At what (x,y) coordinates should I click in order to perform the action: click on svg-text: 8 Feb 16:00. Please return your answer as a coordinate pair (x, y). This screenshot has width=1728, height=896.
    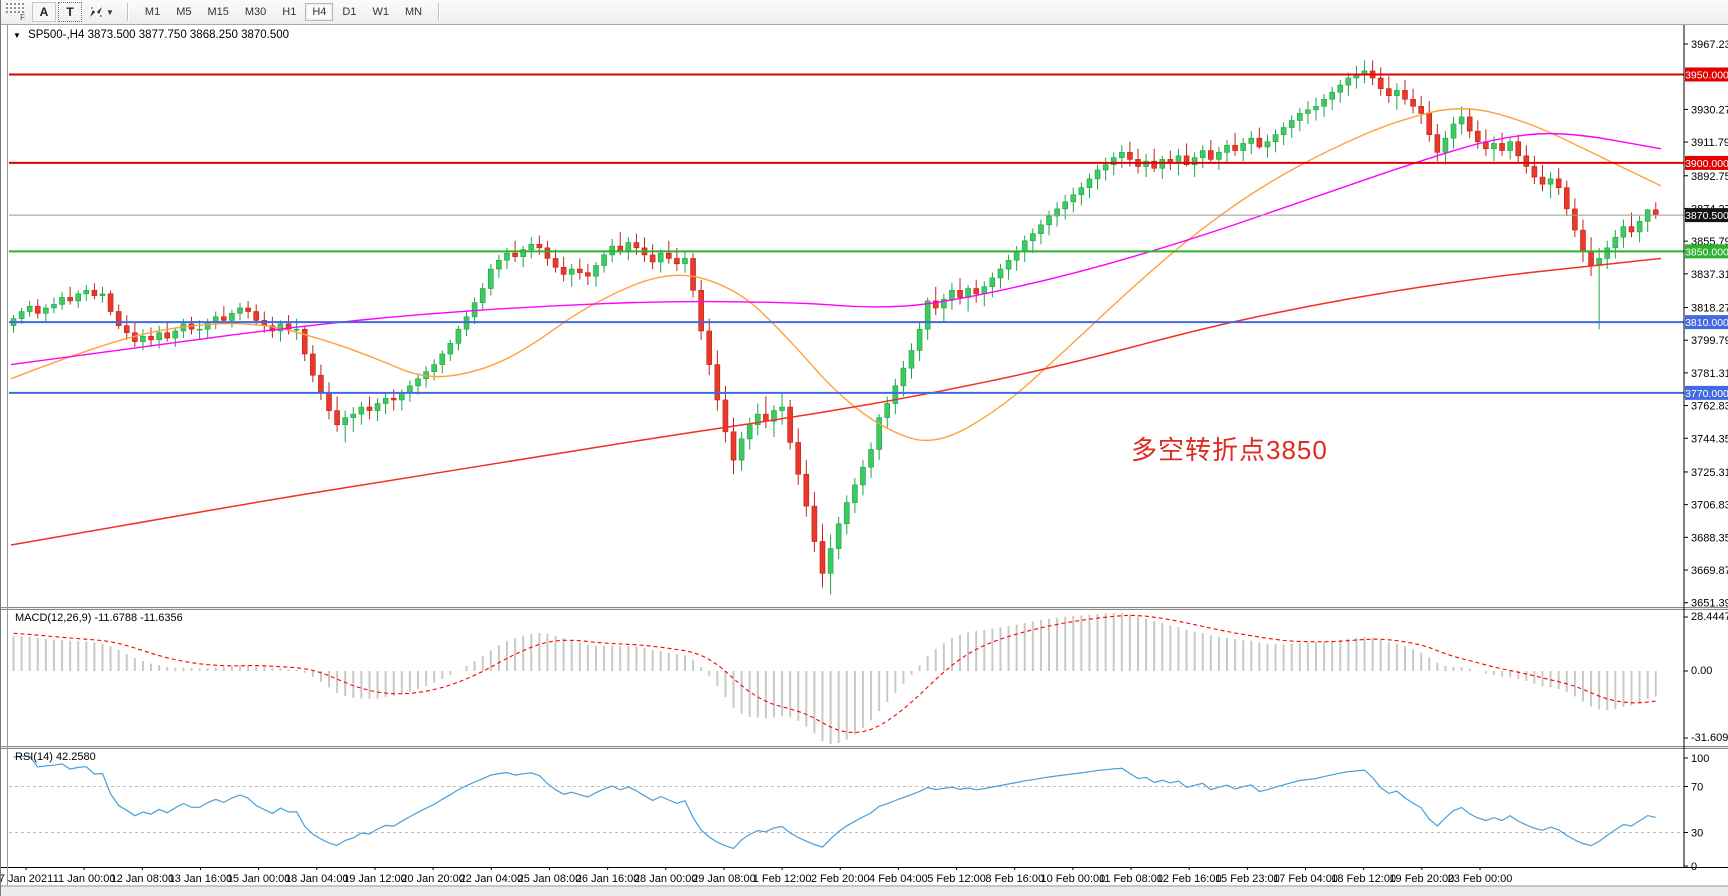
    Looking at the image, I should click on (1014, 879).